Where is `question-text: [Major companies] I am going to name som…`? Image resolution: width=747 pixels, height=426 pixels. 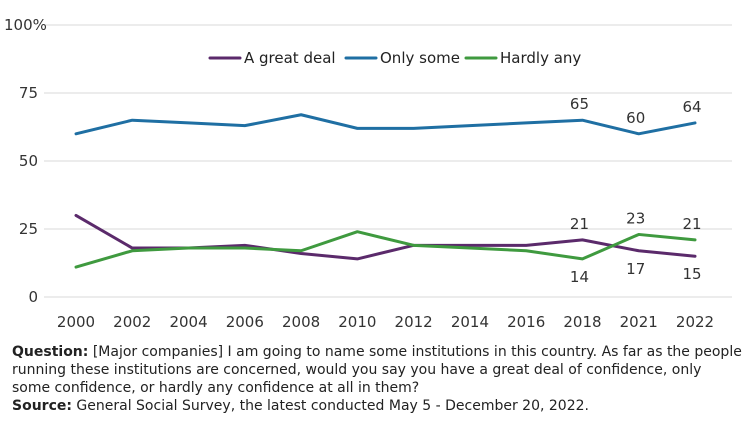 question-text: [Major companies] I am going to name som… is located at coordinates (377, 370).